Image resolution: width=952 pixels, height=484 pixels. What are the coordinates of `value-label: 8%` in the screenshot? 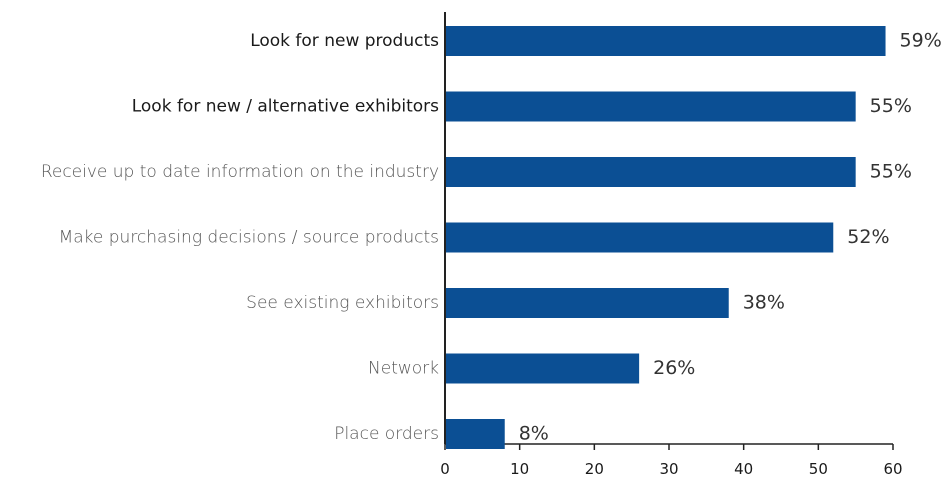 It's located at (534, 434).